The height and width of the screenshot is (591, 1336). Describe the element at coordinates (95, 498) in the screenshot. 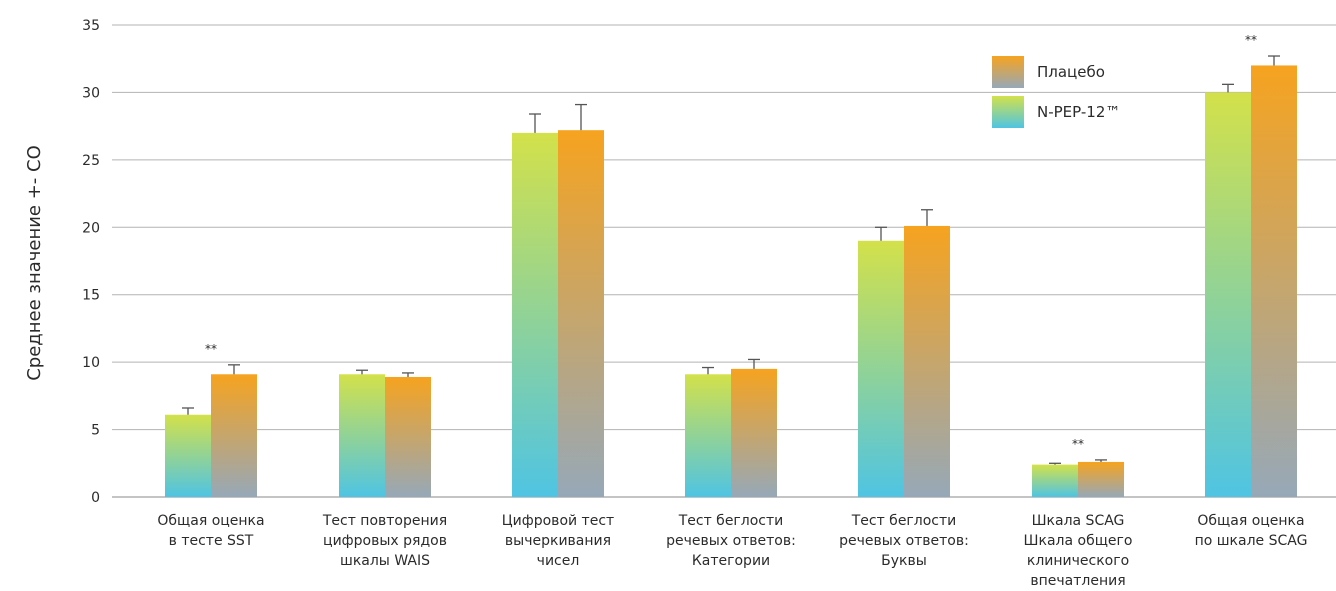

I see `y-tick-label: 0` at that location.